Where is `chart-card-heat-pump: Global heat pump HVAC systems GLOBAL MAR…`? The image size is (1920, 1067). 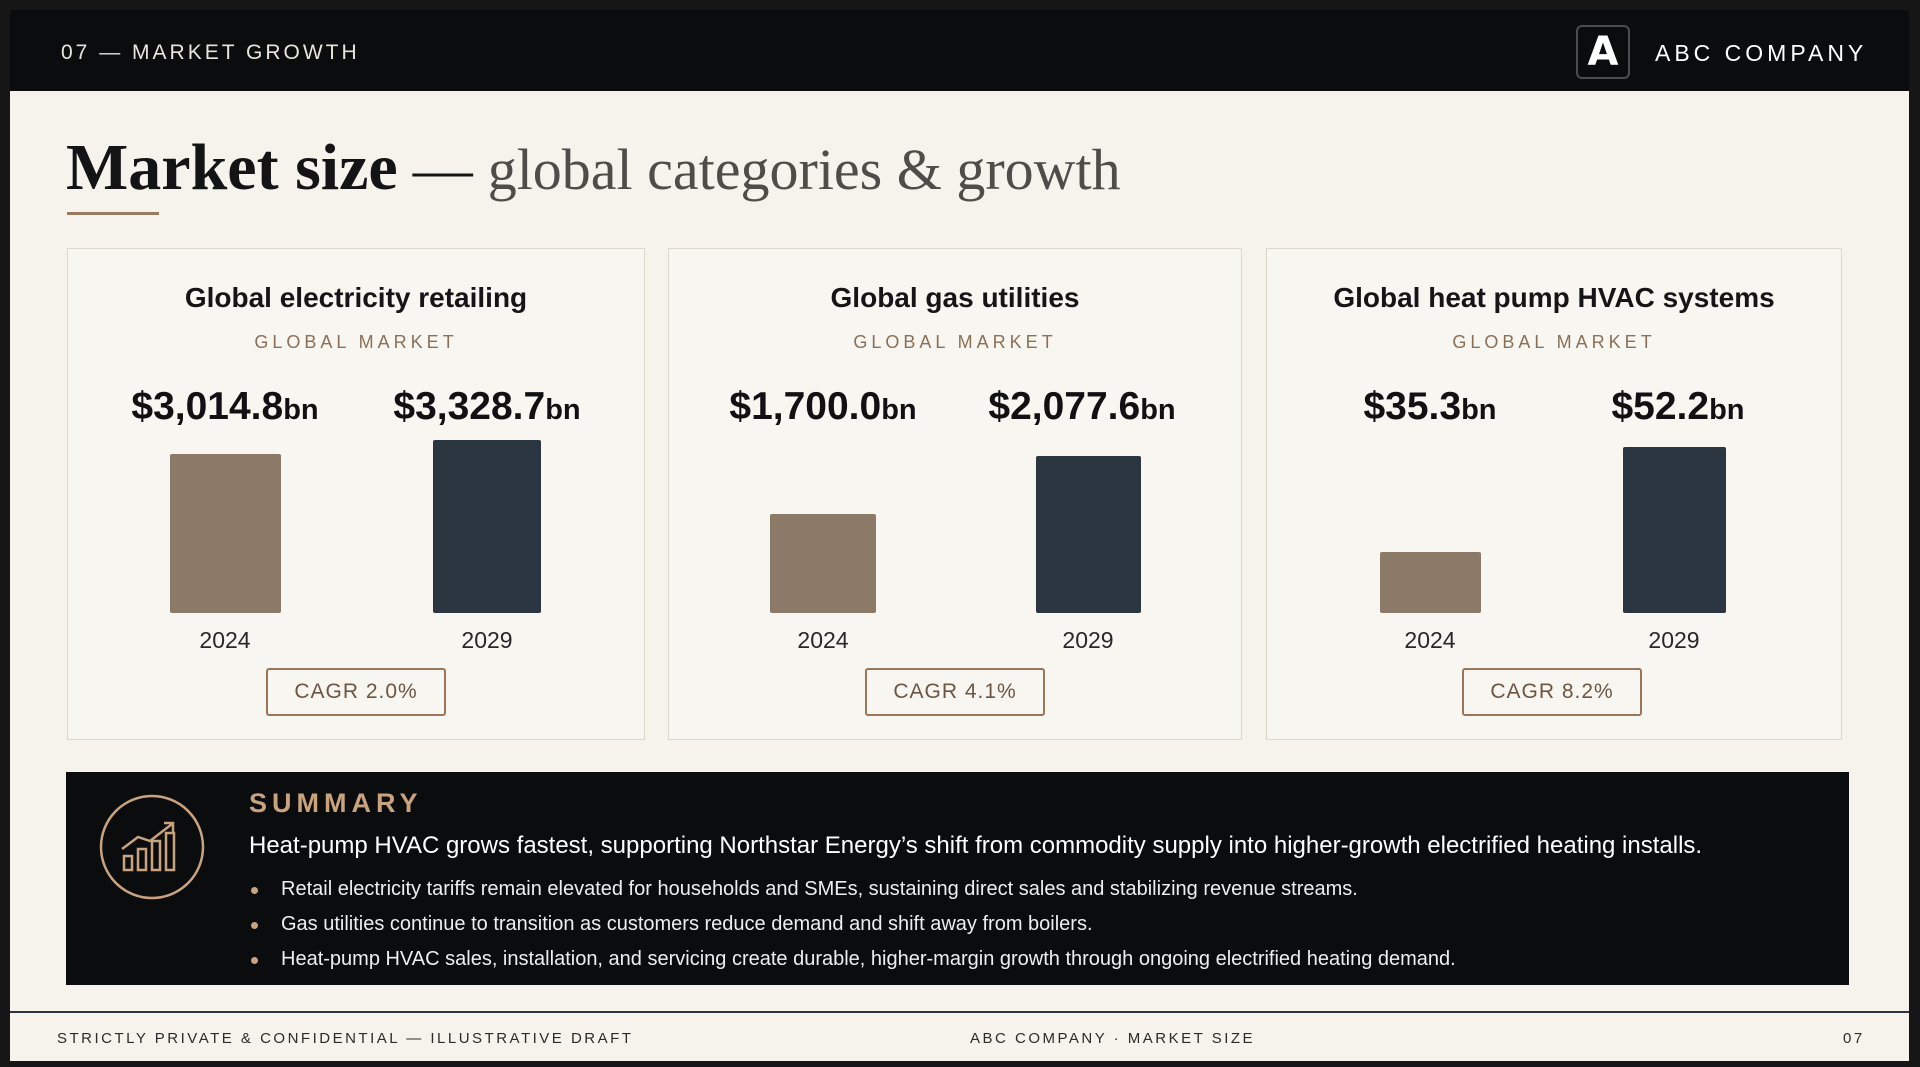
chart-card-heat-pump: Global heat pump HVAC systems GLOBAL MAR… is located at coordinates (1554, 494).